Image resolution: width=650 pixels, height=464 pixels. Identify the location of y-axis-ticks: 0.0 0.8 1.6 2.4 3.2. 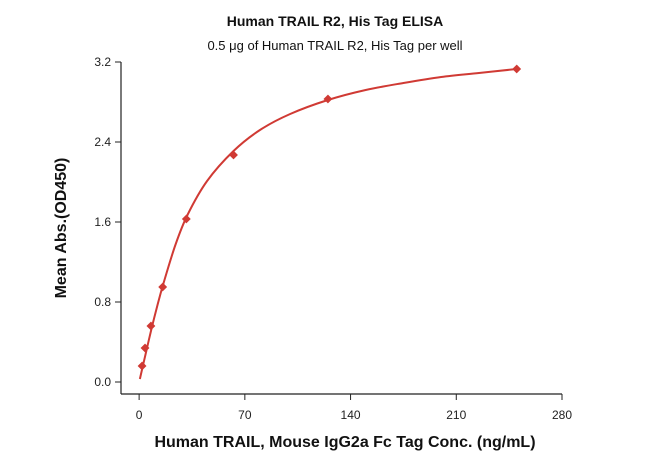
(107, 222).